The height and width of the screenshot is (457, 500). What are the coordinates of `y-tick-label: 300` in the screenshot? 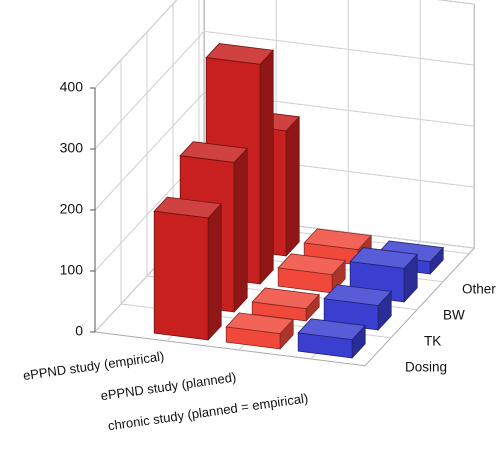 It's located at (72, 148).